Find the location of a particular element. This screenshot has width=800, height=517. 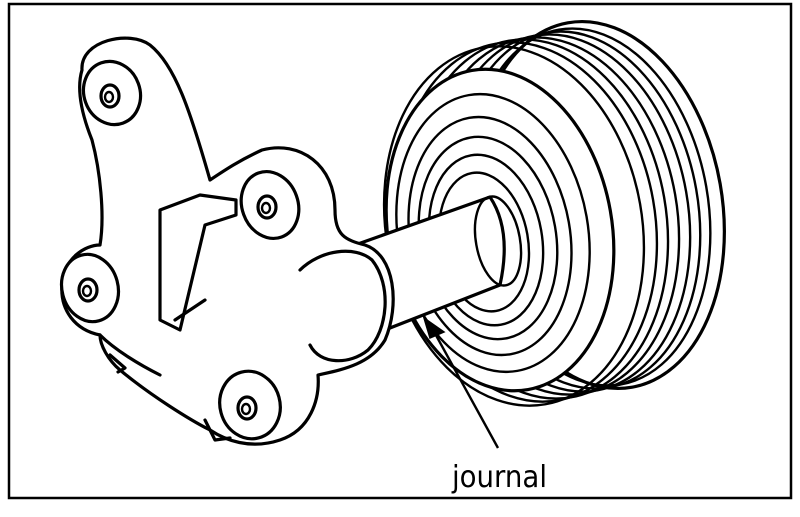

bolt-hole-bottom is located at coordinates (250, 405).